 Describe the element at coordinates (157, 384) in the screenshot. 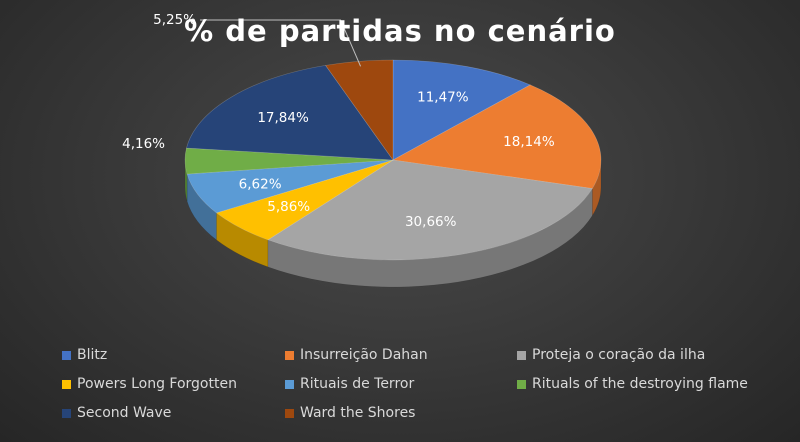

I see `legend-label: Powers Long Forgotten` at that location.